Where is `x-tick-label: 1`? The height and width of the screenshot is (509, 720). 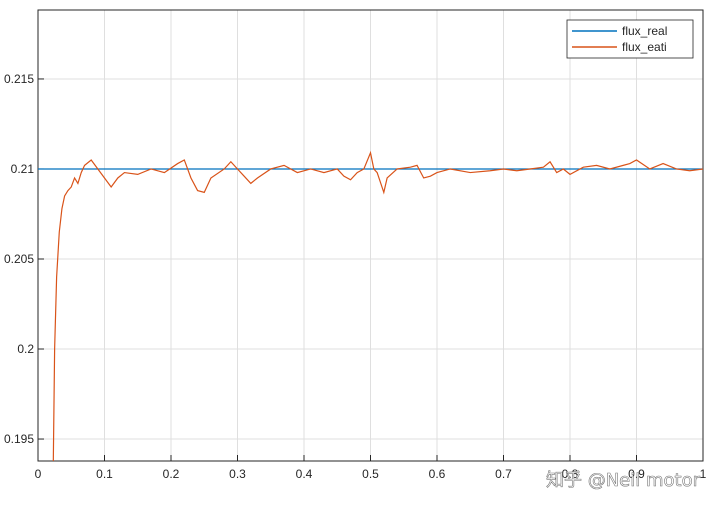 x-tick-label: 1 is located at coordinates (703, 474).